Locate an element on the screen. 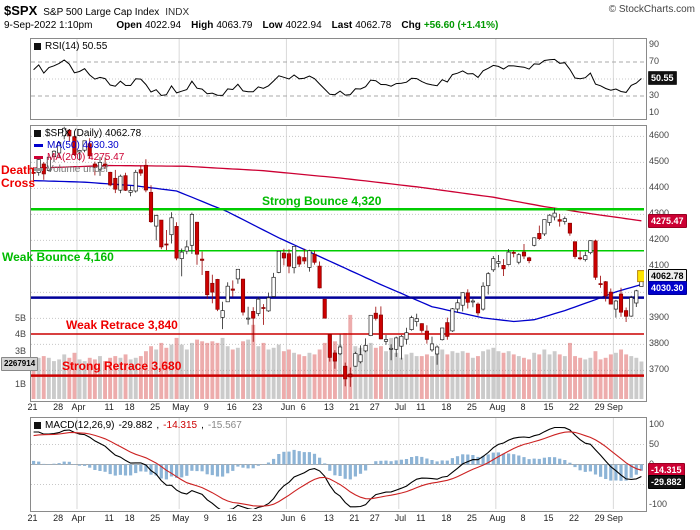 This screenshot has width=700, height=530. price-axis-label: 4200 is located at coordinates (659, 239).